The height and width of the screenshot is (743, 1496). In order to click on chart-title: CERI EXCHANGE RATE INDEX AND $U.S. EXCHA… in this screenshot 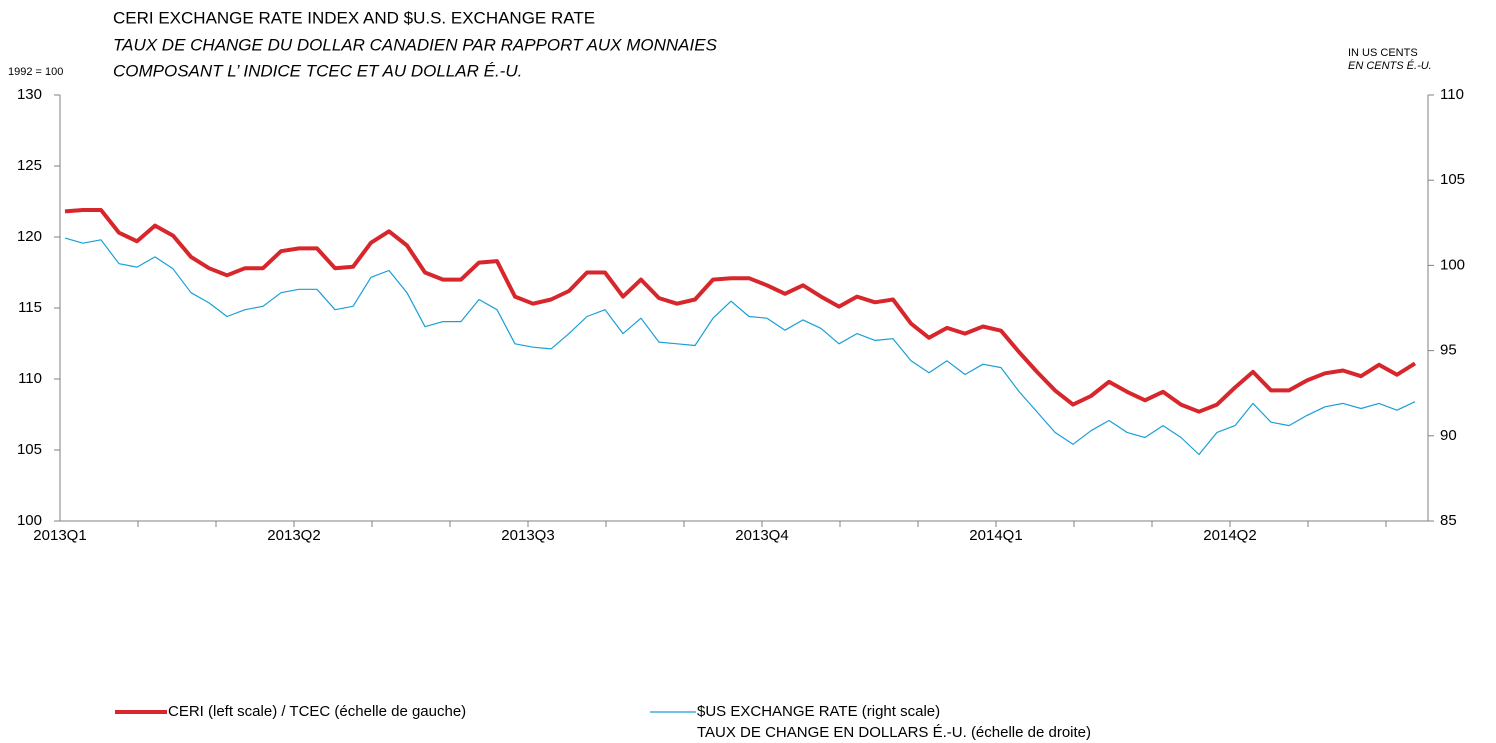, I will do `click(354, 17)`.